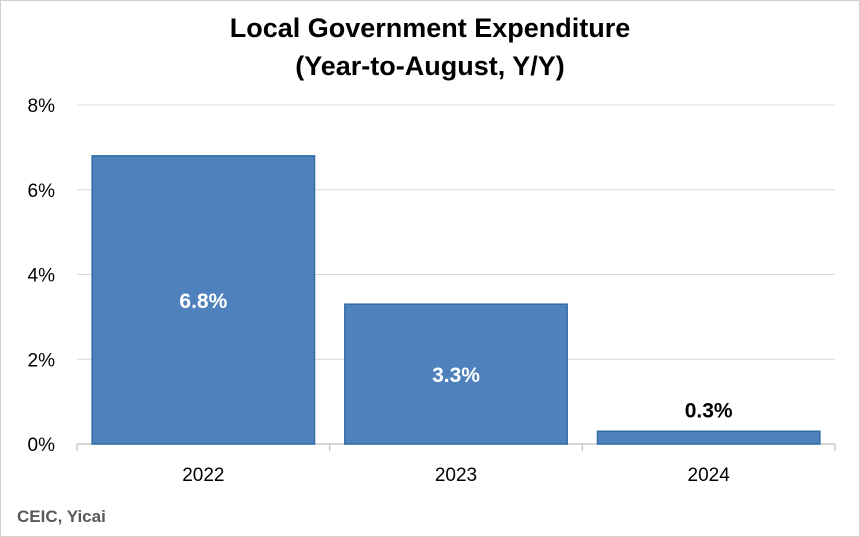 The width and height of the screenshot is (860, 537). I want to click on source-note: CEIC, Yicai, so click(61, 516).